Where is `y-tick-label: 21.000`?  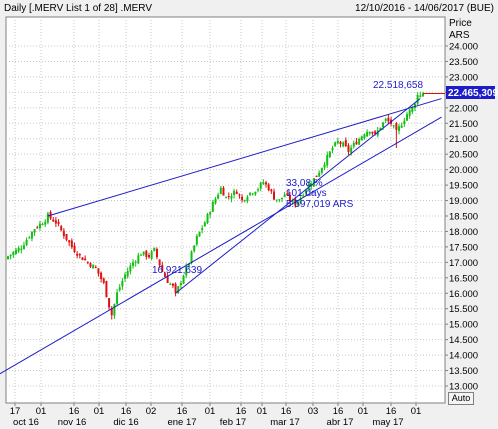 y-tick-label: 21.000 is located at coordinates (463, 139).